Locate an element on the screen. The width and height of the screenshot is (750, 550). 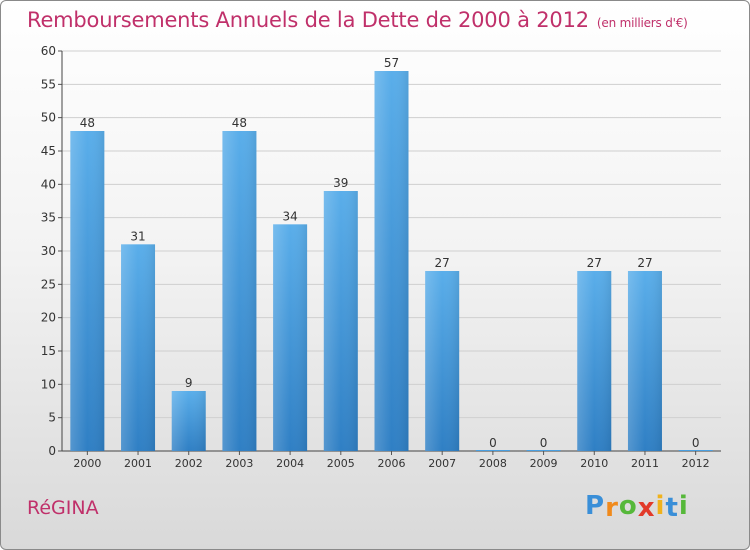
y-tick-label: 5 is located at coordinates (52, 418).